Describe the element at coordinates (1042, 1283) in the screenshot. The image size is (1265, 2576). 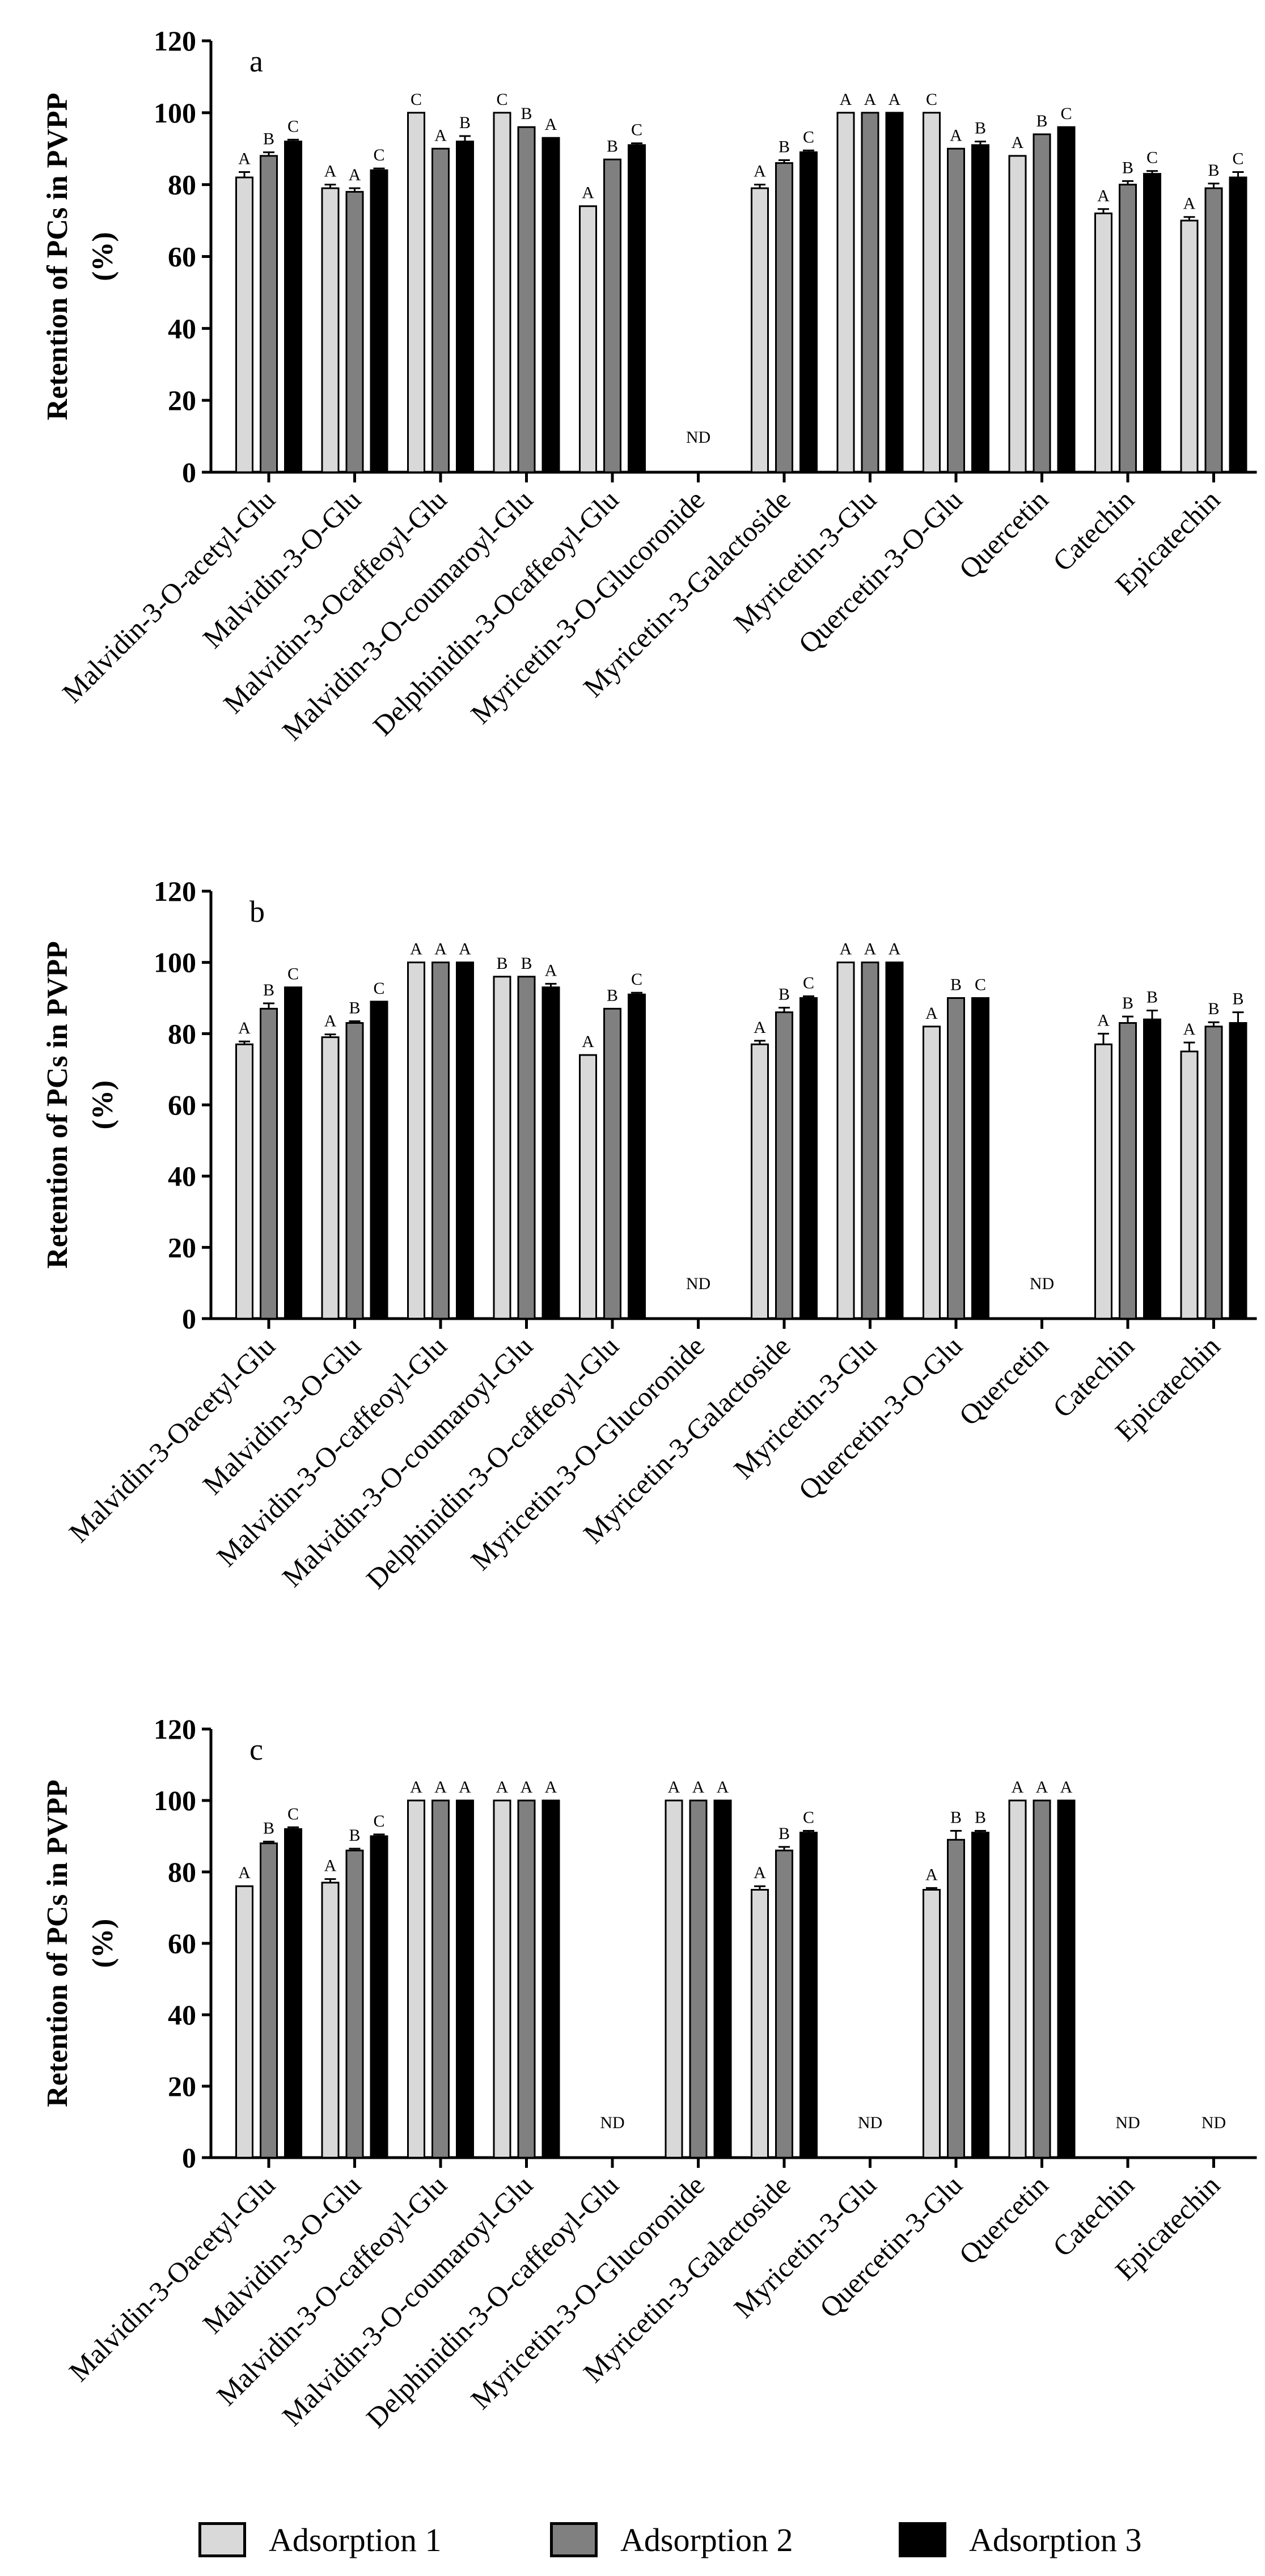
I see `panel-b-nd-label: ND` at that location.